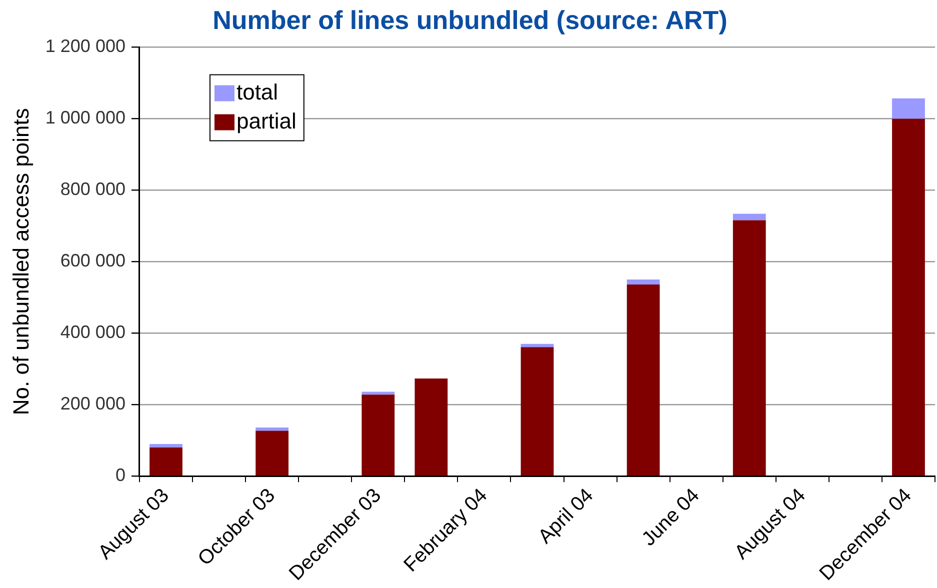 The height and width of the screenshot is (588, 937). Describe the element at coordinates (93, 189) in the screenshot. I see `y-tick-label: 800 000` at that location.